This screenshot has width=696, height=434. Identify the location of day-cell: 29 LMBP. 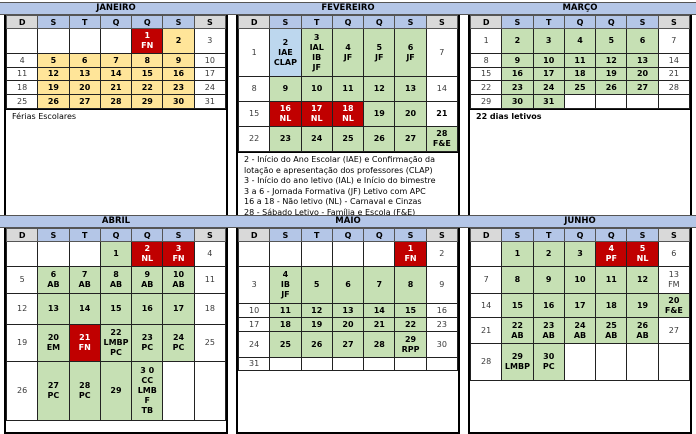
(517, 362).